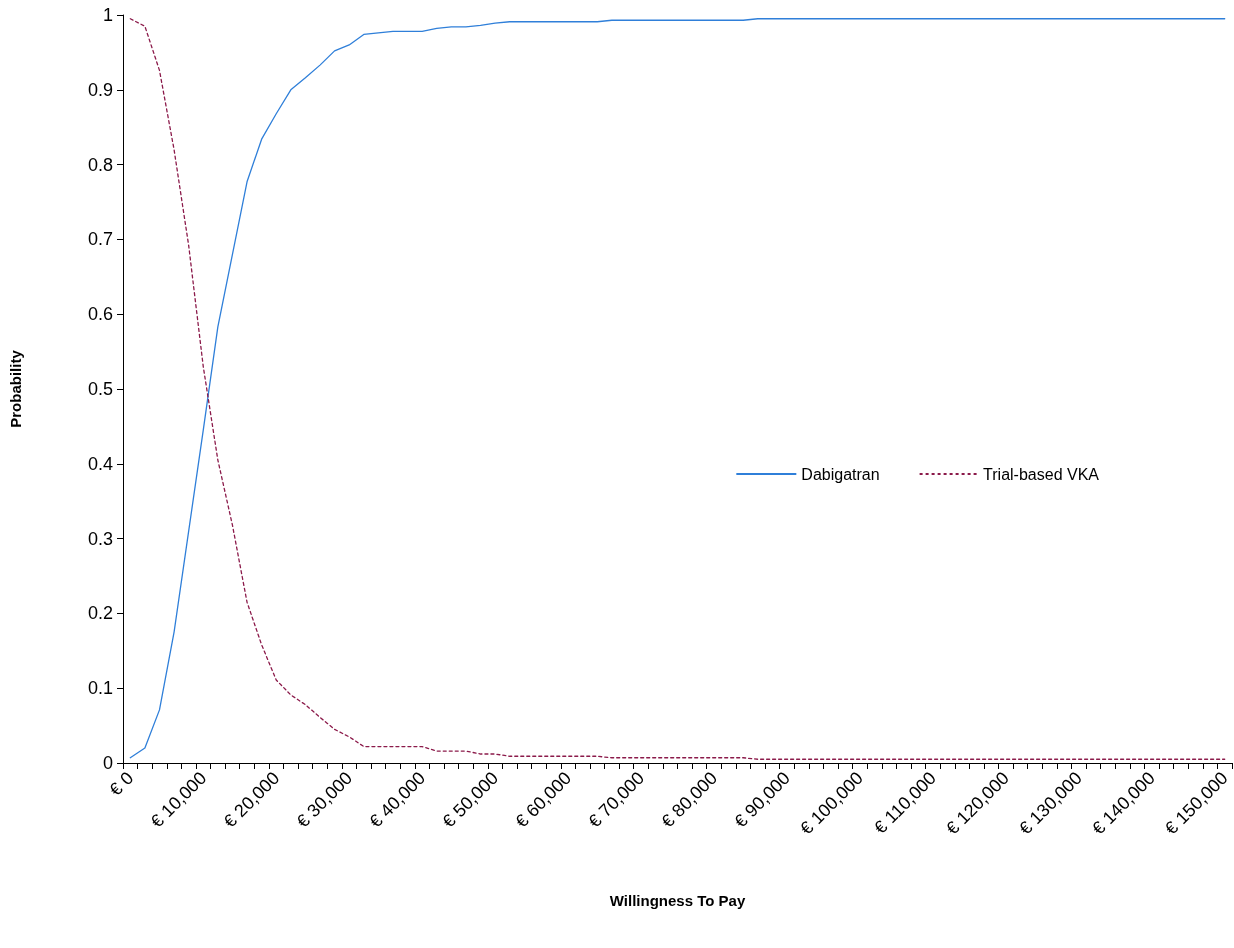  Describe the element at coordinates (1041, 474) in the screenshot. I see `legend-label: Trial-based VKA` at that location.